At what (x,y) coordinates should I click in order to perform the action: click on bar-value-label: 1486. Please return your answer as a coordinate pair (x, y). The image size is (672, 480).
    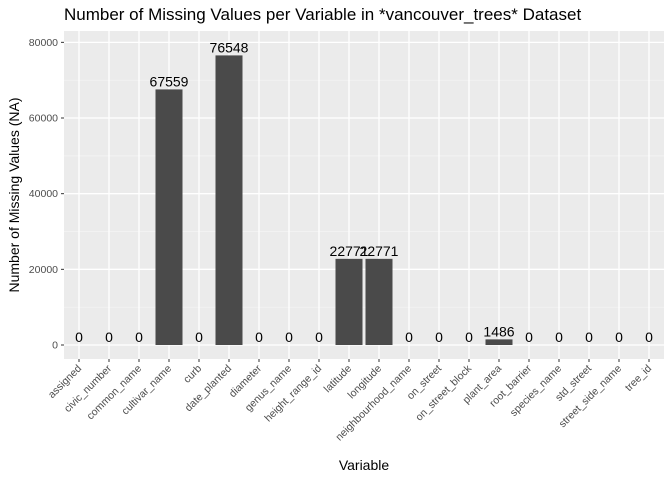
    Looking at the image, I should click on (498, 331).